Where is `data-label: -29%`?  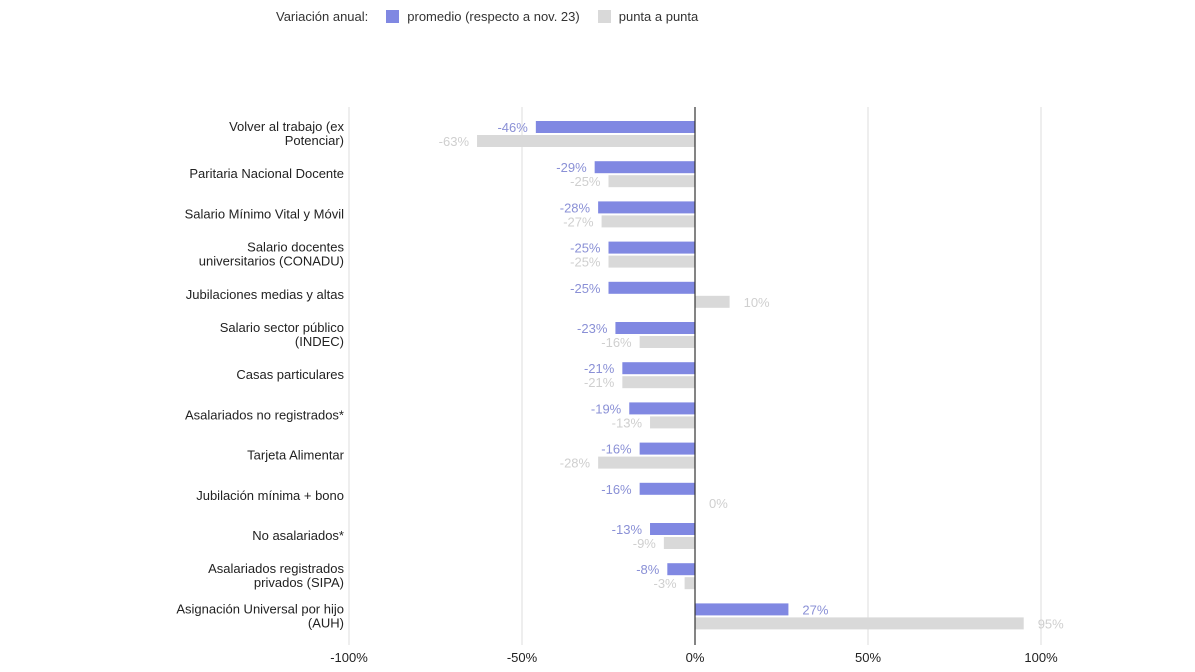 data-label: -29% is located at coordinates (571, 167).